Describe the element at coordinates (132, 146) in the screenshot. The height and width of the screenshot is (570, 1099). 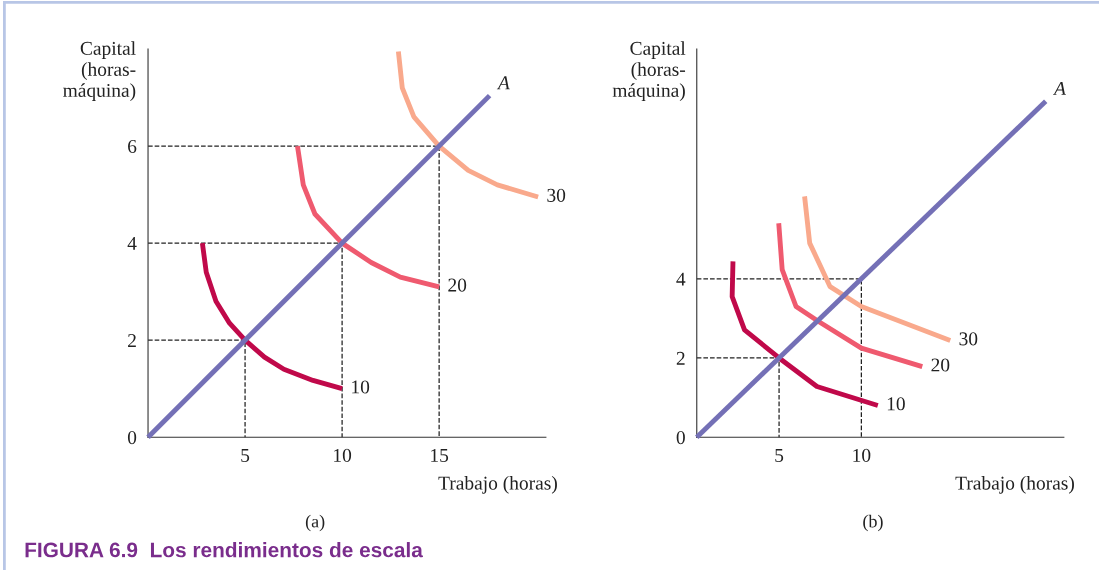
I see `y-tick-label: 6` at that location.